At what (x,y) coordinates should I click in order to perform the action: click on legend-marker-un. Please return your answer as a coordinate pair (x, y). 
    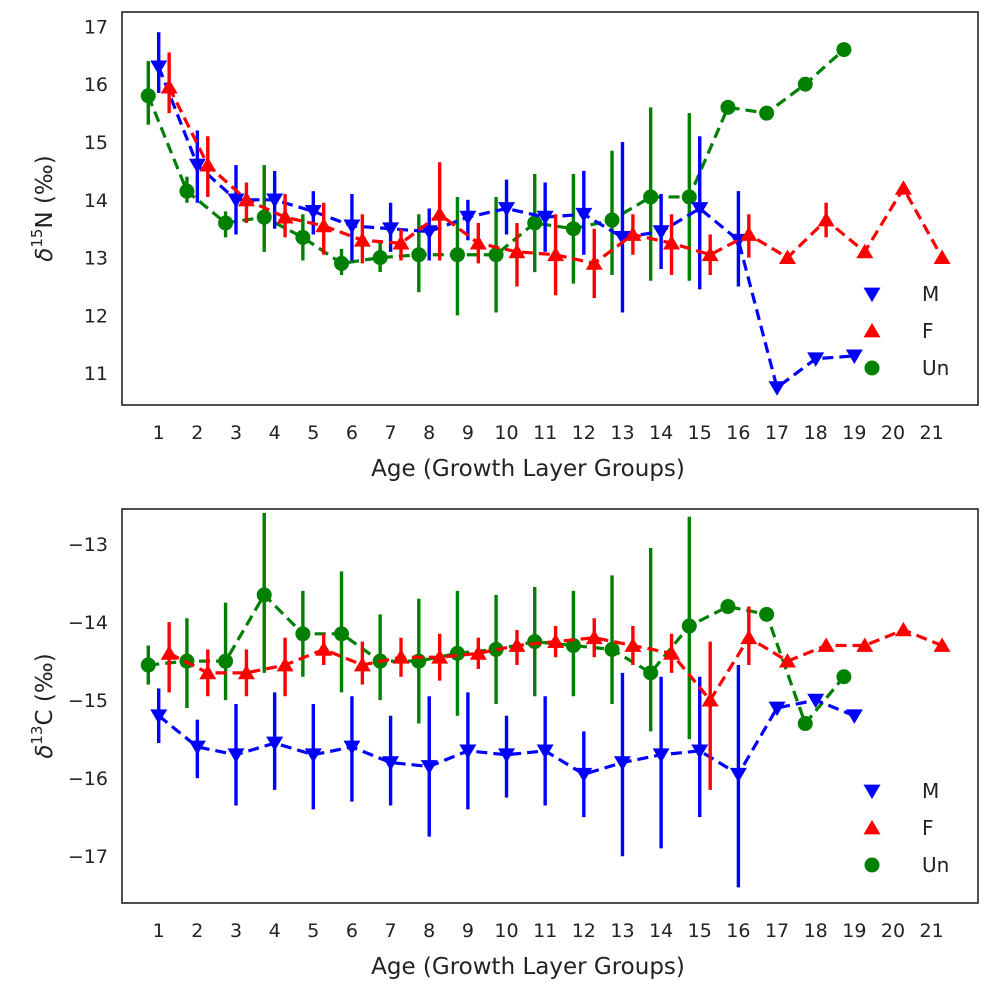
    Looking at the image, I should click on (872, 368).